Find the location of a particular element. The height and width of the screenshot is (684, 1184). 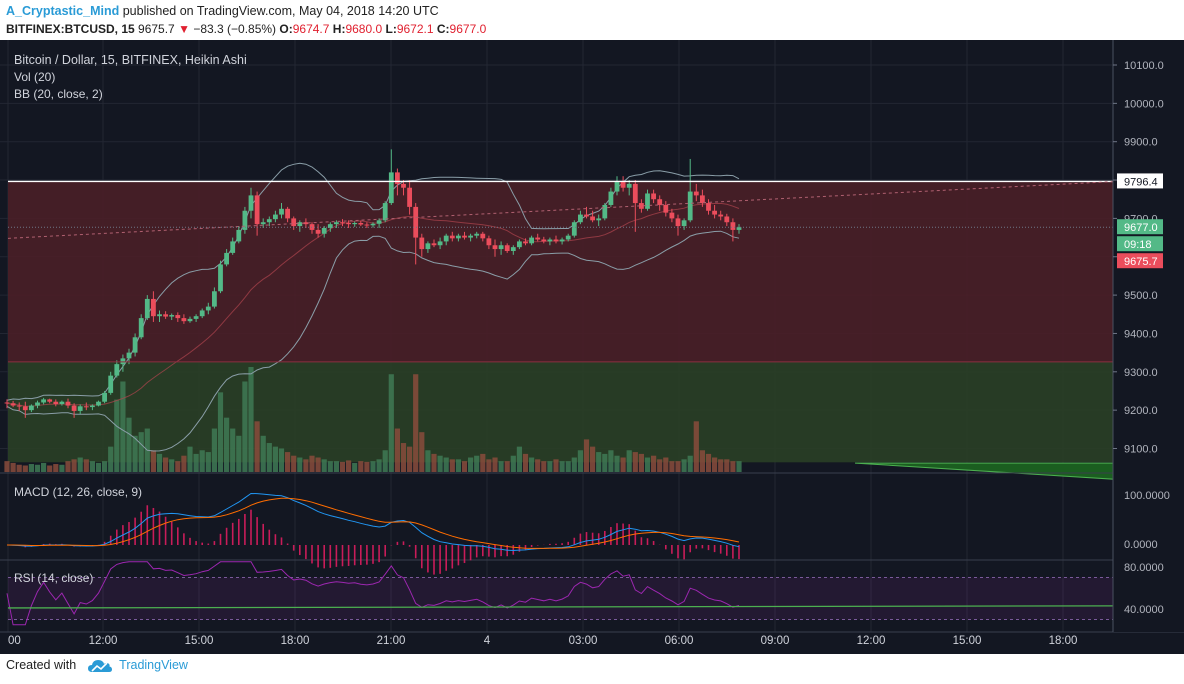

author-link: A_Cryptastic_Mind is located at coordinates (63, 11).